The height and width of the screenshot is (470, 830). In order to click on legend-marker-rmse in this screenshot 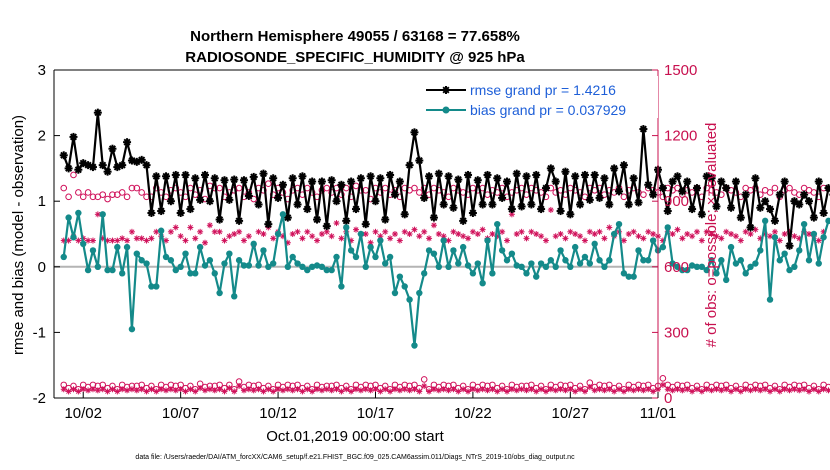, I will do `click(446, 90)`.